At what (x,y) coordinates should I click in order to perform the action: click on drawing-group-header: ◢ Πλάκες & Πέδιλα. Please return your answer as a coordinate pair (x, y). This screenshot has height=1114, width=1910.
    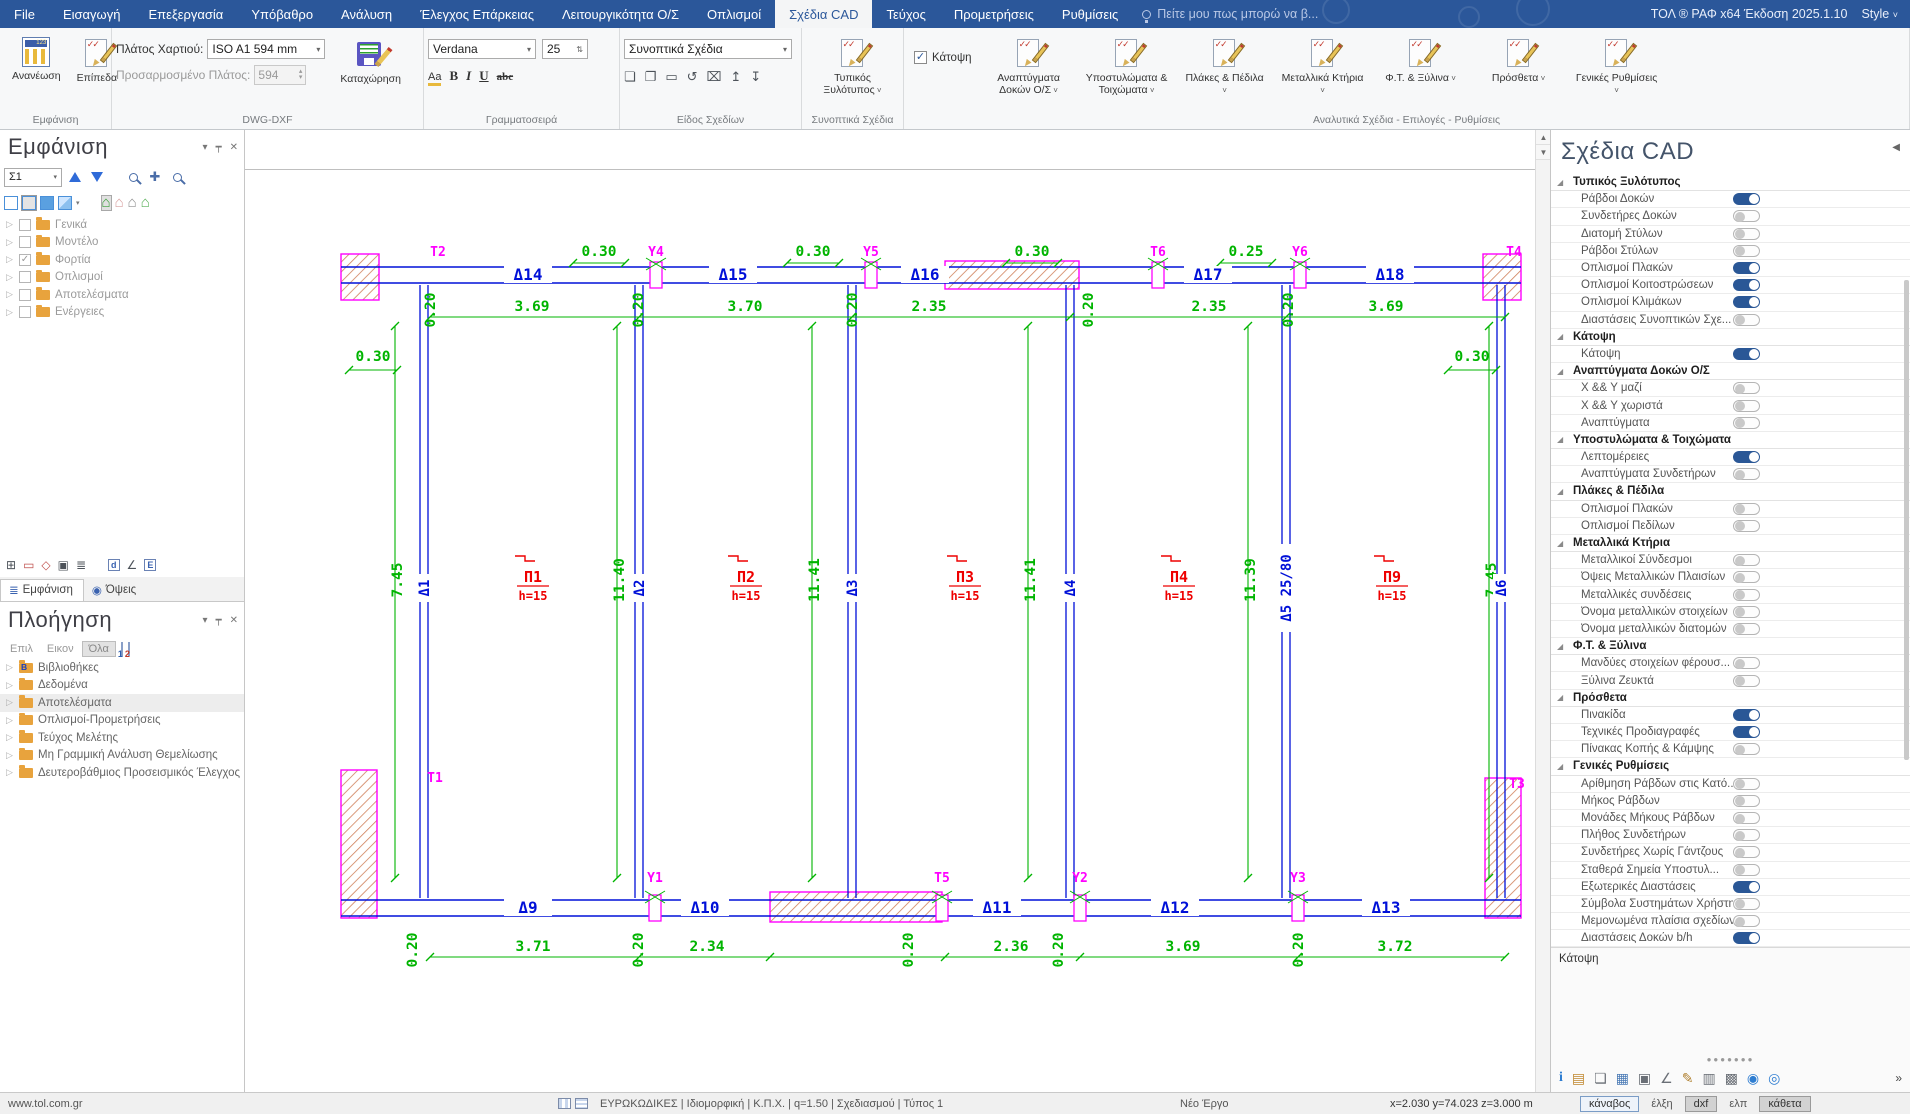
    Looking at the image, I should click on (1730, 492).